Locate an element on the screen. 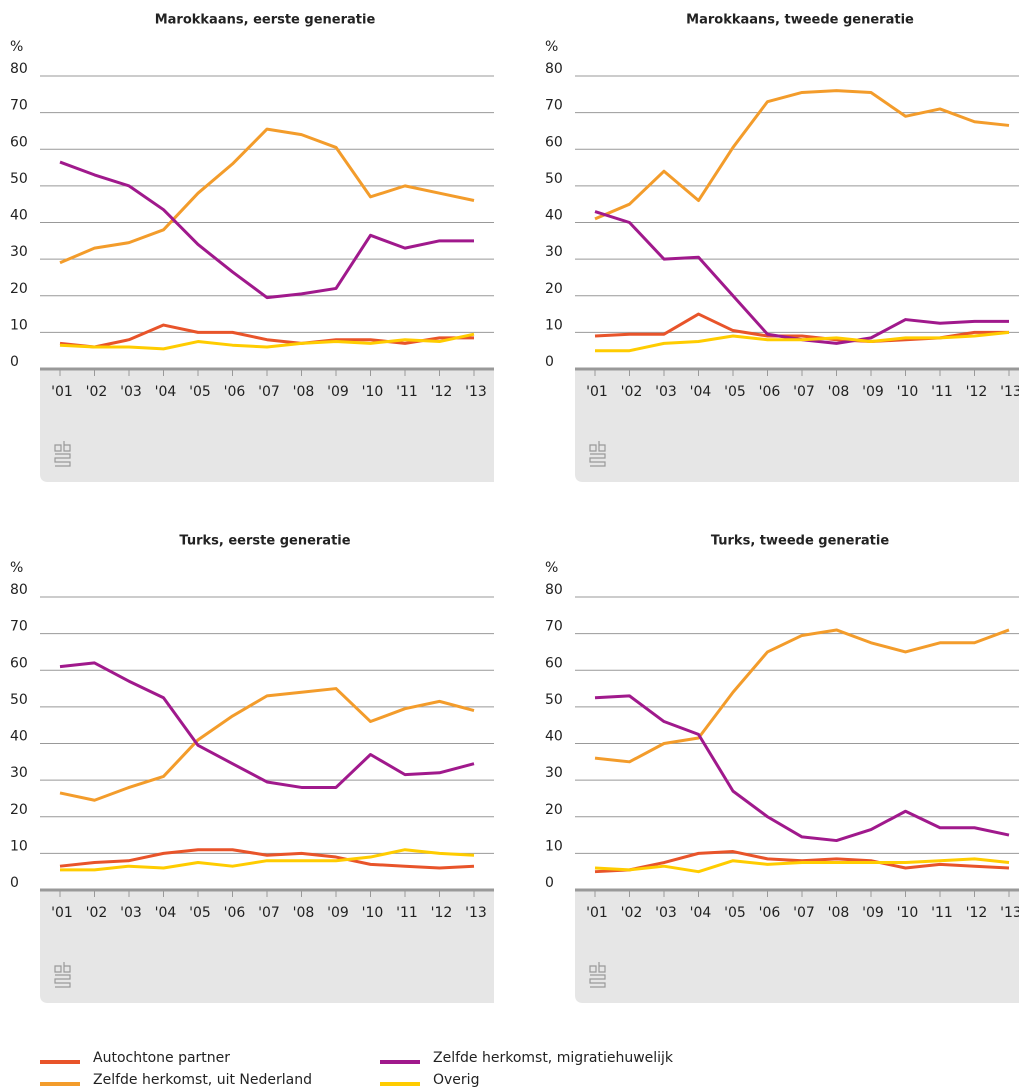  chart-title: Turks, eerste generatie is located at coordinates (264, 541).